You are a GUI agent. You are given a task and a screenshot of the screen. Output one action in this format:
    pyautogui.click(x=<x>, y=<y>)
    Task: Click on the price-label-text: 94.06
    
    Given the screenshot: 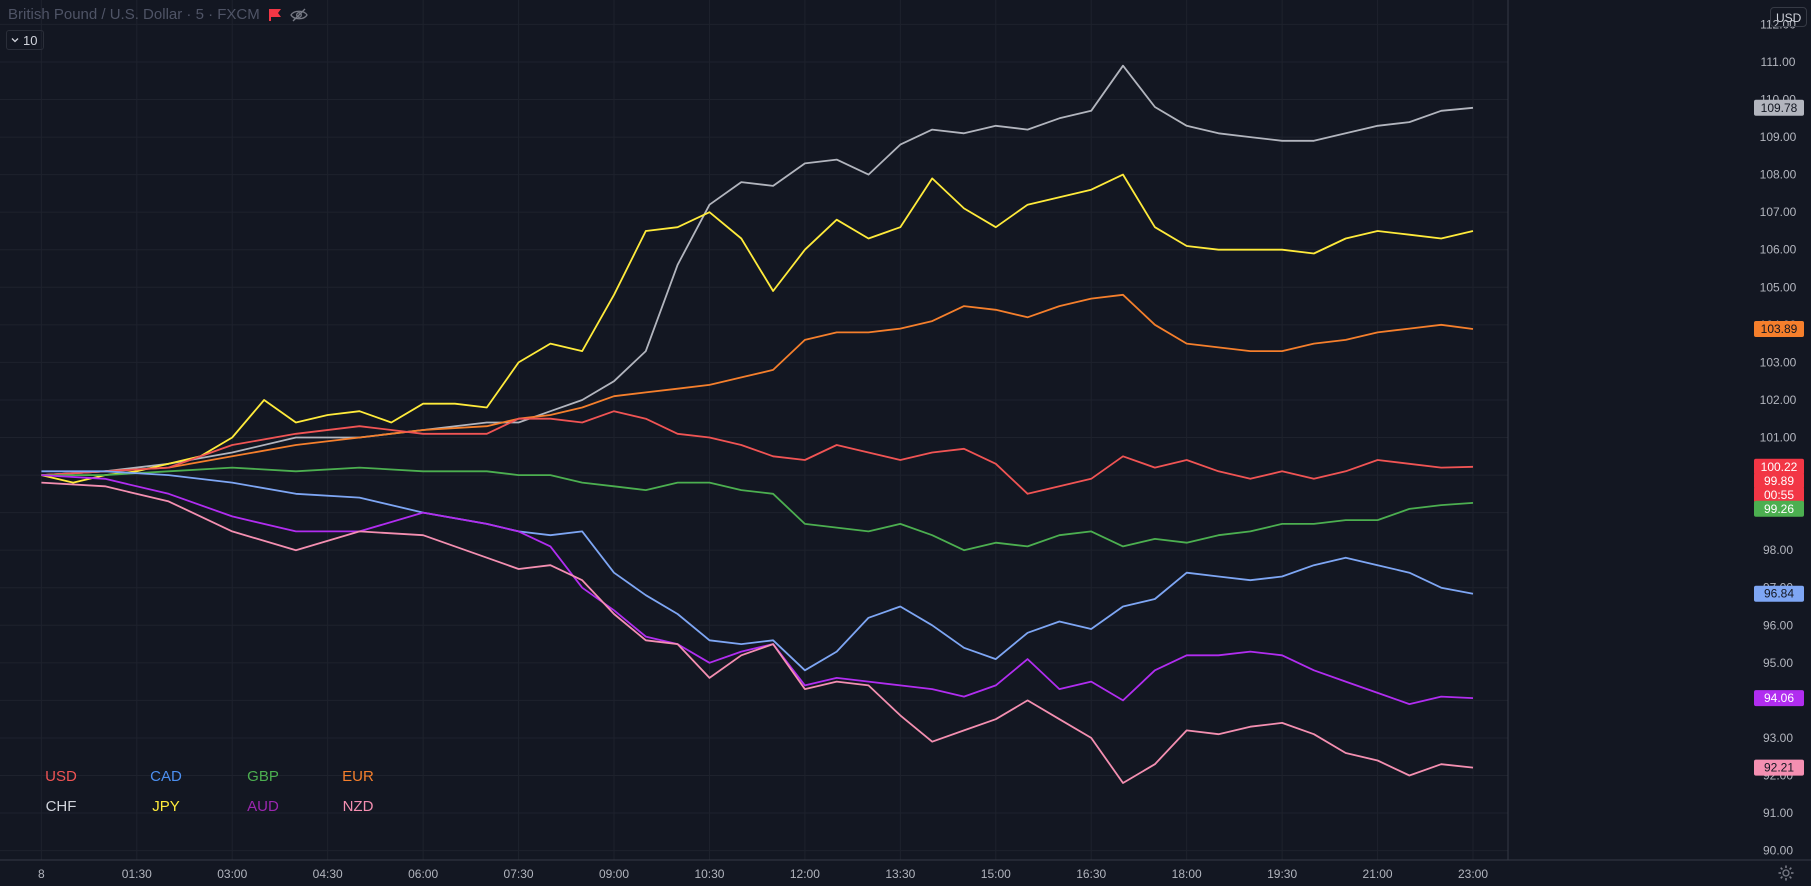 What is the action you would take?
    pyautogui.click(x=1779, y=698)
    